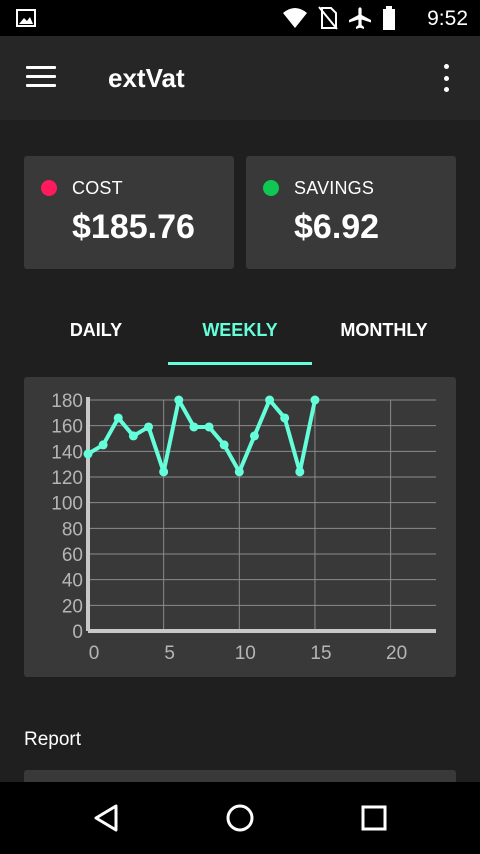 This screenshot has height=854, width=480. What do you see at coordinates (240, 363) in the screenshot?
I see `tab-indicator` at bounding box center [240, 363].